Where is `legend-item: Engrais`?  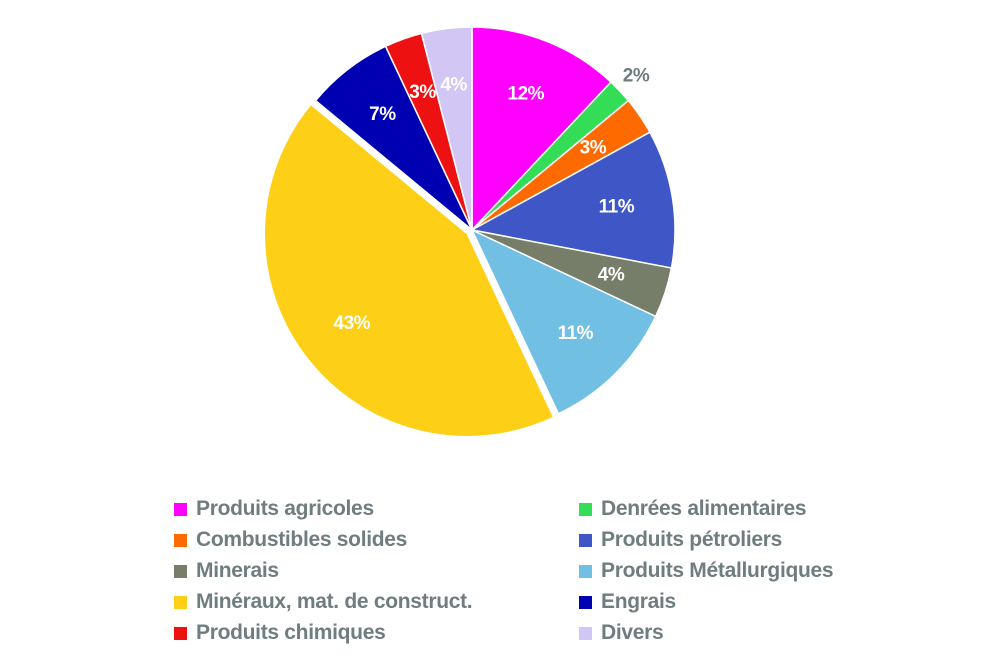 legend-item: Engrais is located at coordinates (736, 602).